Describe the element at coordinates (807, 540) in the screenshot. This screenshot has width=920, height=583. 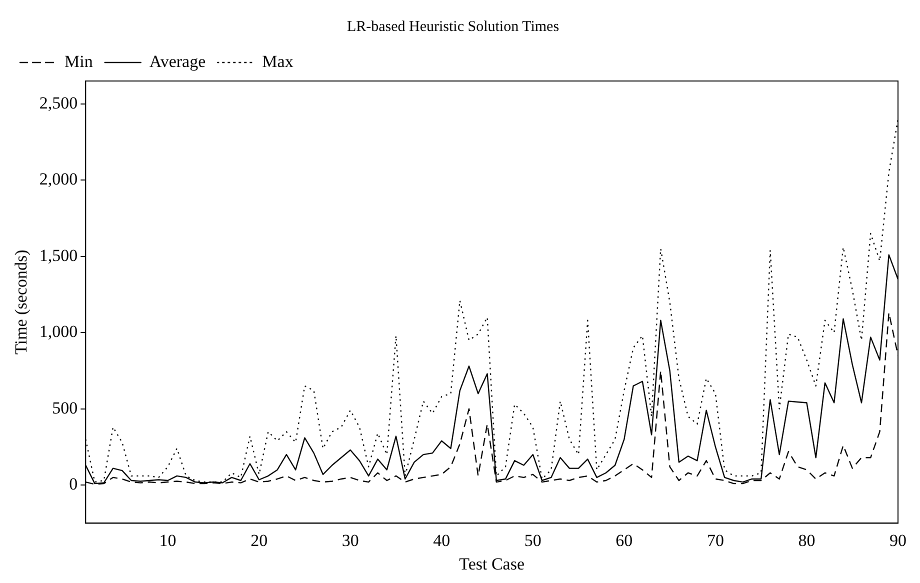
I see `x-tick-label: 80` at that location.